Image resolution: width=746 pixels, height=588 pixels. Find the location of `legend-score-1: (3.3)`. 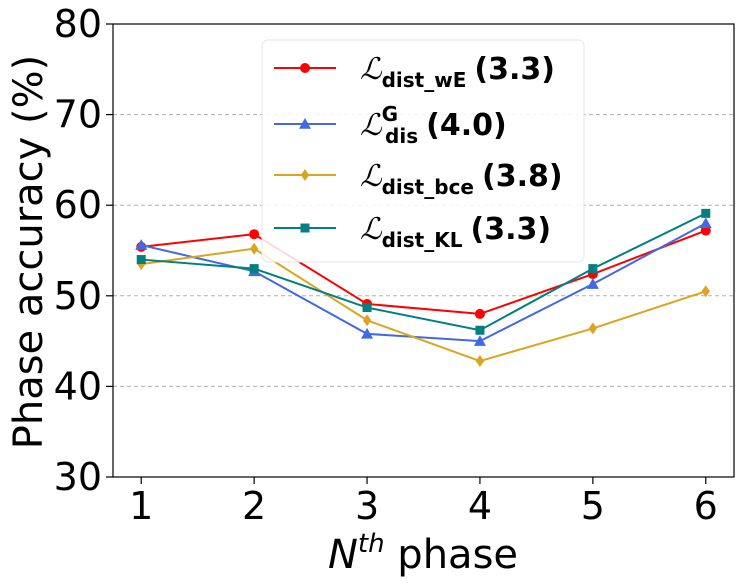

legend-score-1: (3.3) is located at coordinates (514, 69).